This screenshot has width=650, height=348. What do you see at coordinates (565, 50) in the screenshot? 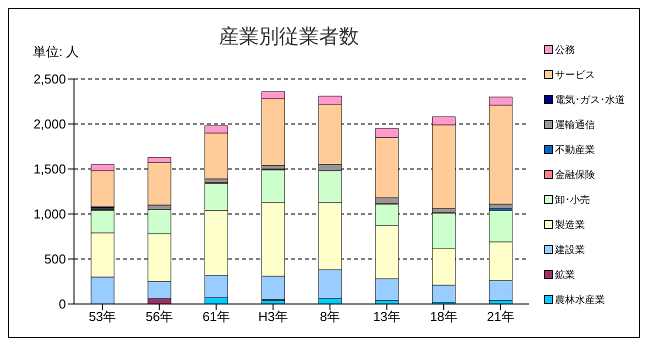
I see `legend-label: 公務` at bounding box center [565, 50].